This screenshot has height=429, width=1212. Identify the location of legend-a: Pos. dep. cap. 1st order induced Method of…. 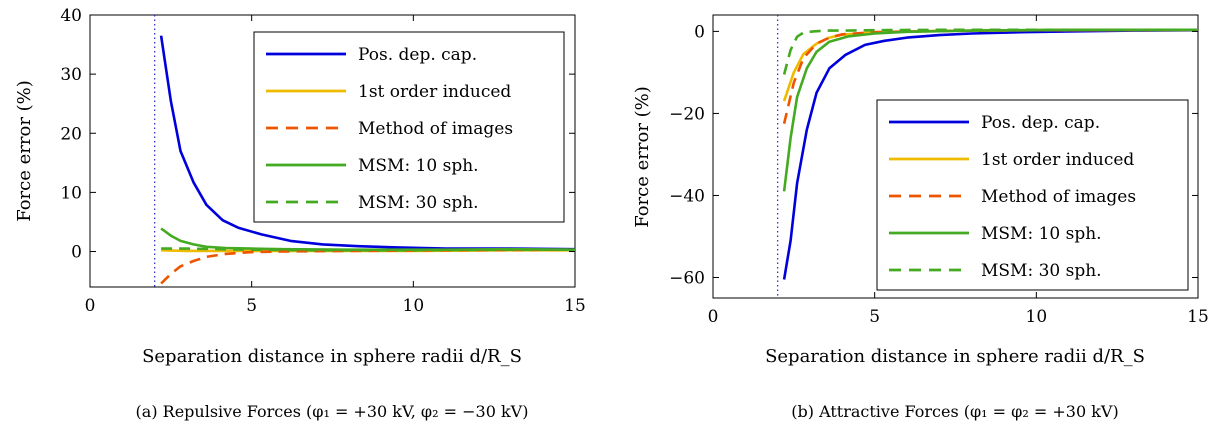
(409, 127).